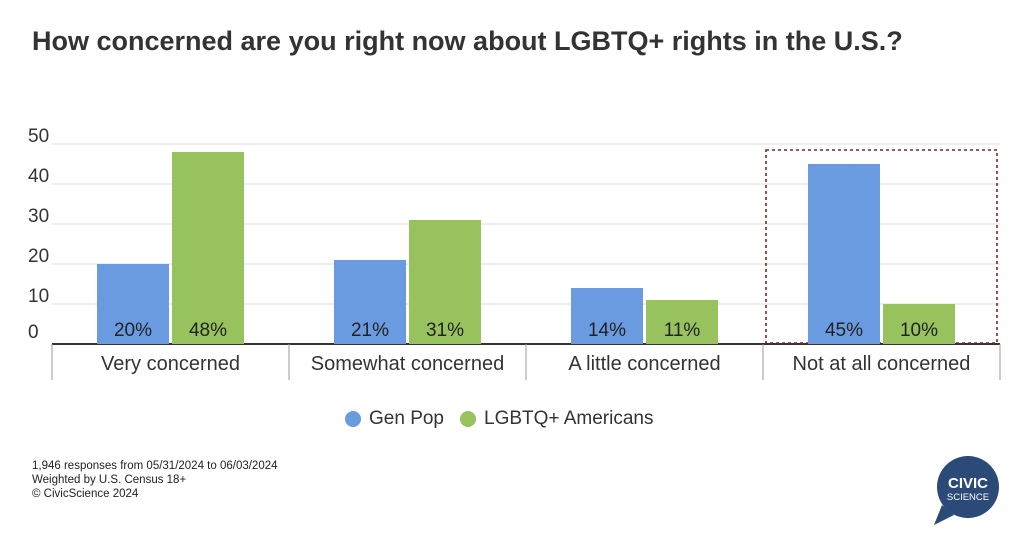 The height and width of the screenshot is (547, 1024). I want to click on y-tick-label: 50, so click(38, 136).